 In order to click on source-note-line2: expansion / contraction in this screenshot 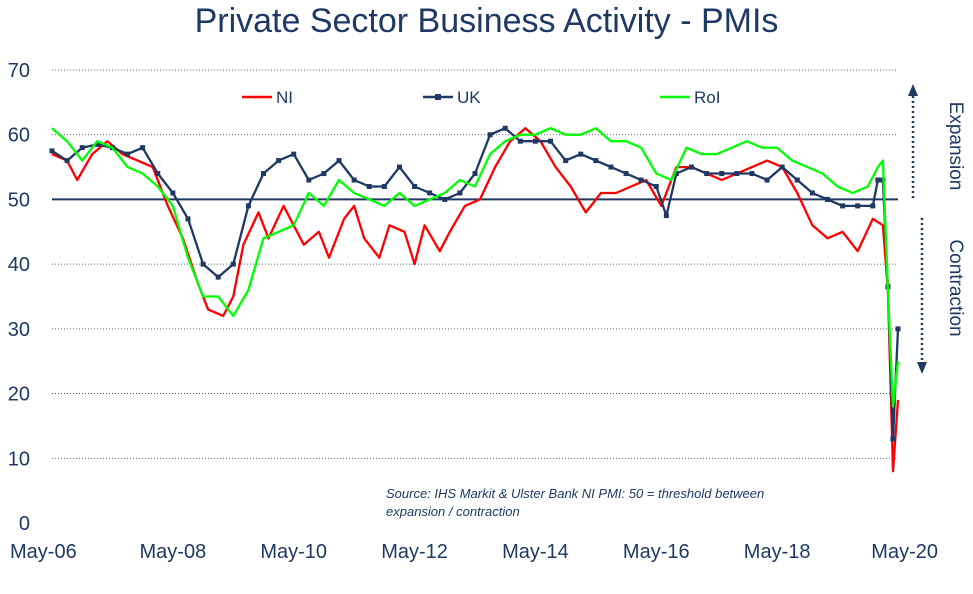, I will do `click(453, 511)`.